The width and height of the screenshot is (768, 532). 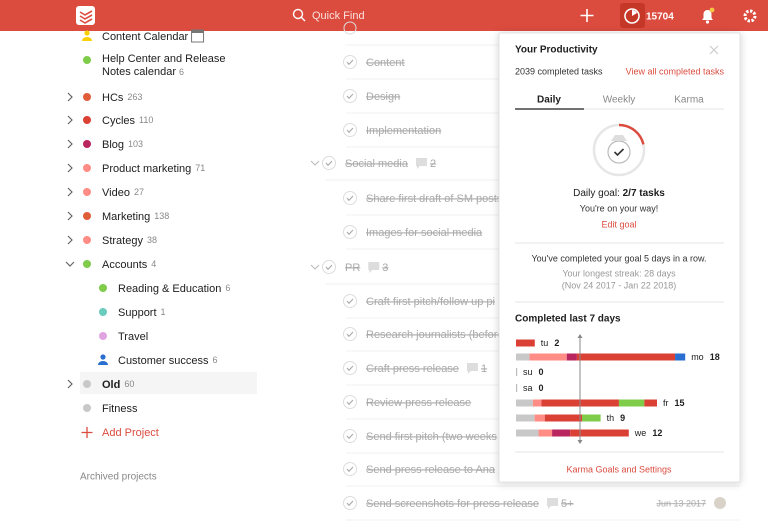 I want to click on project-name: Fitness, so click(x=120, y=409).